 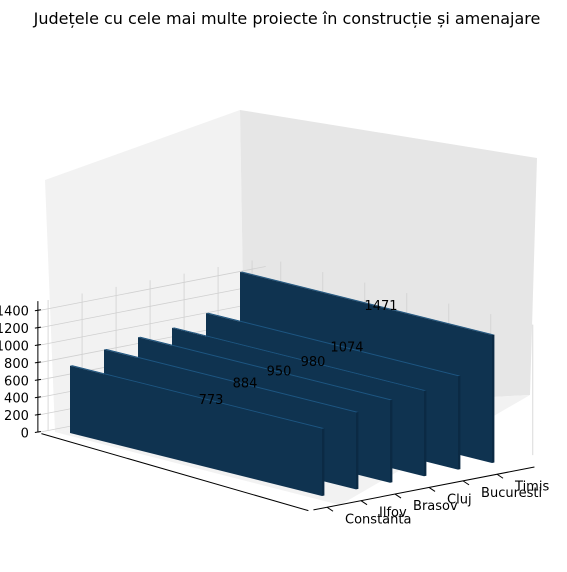 What do you see at coordinates (378, 519) in the screenshot?
I see `category-tick-label: Constanta` at bounding box center [378, 519].